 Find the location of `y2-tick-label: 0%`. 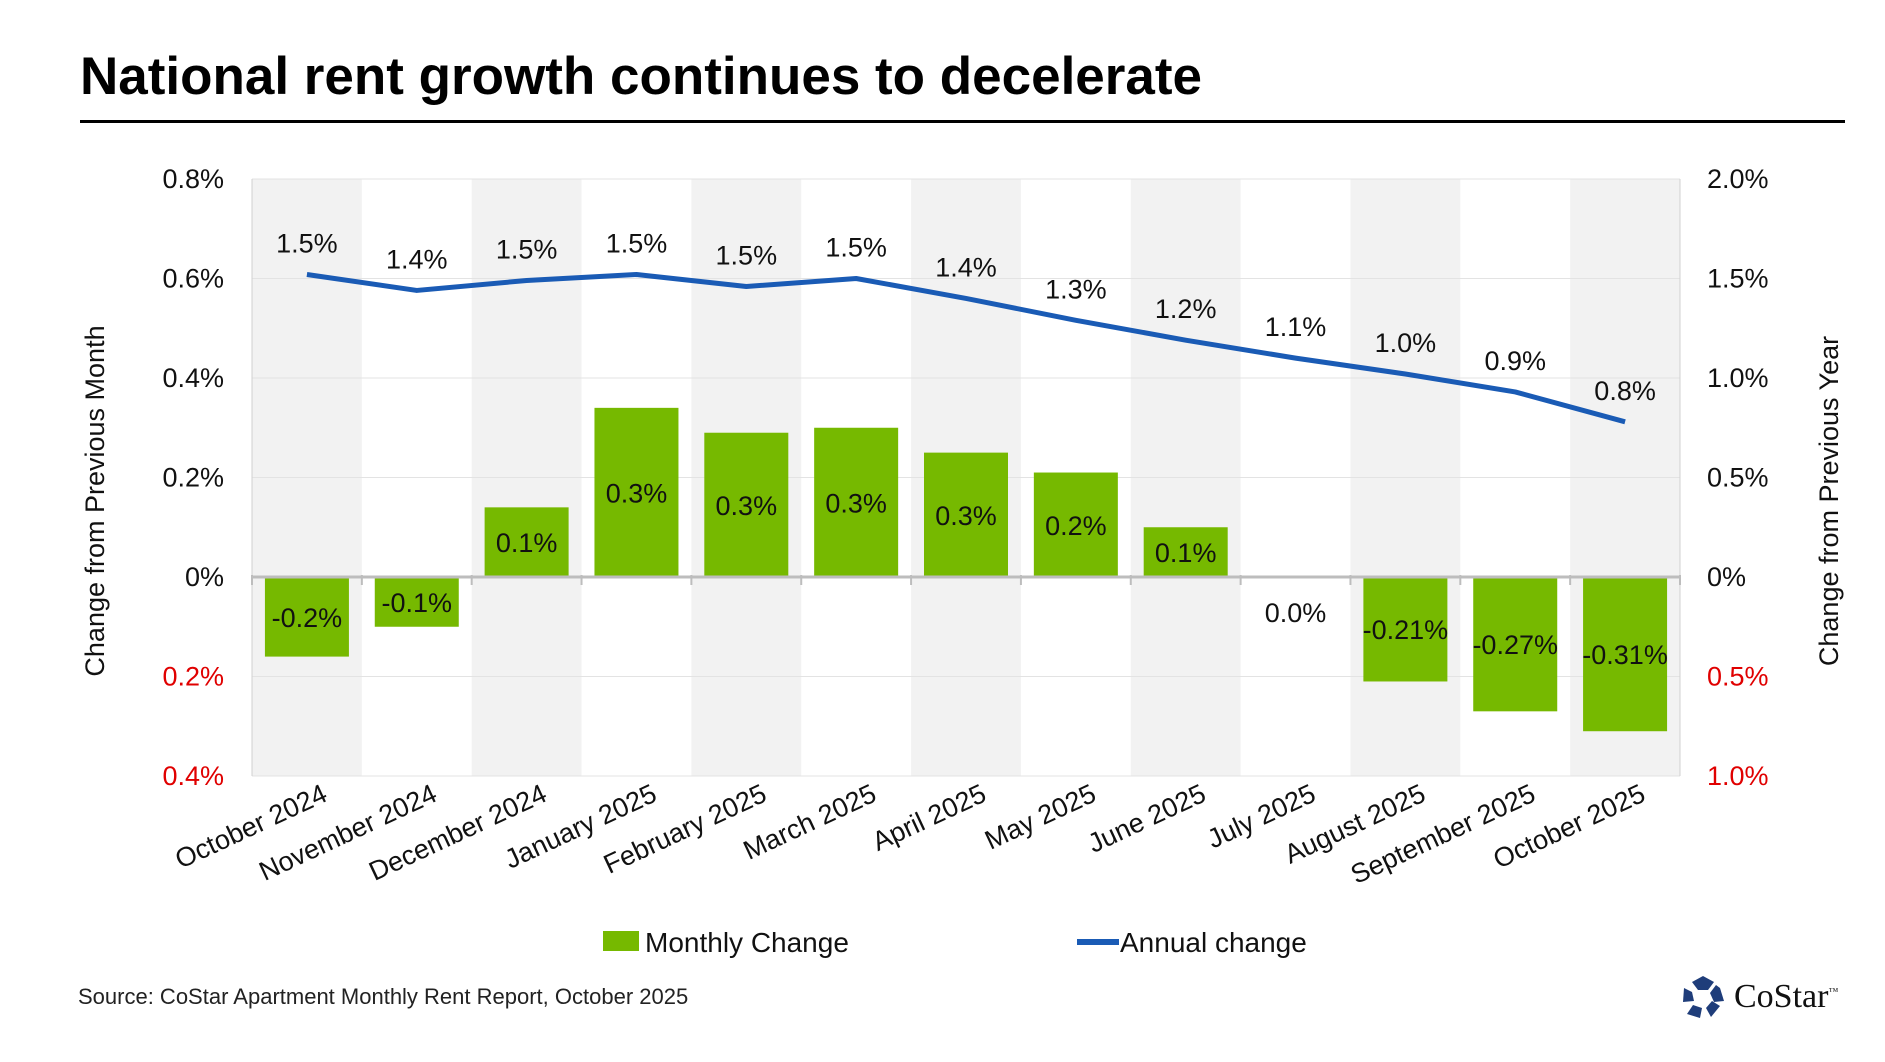

y2-tick-label: 0% is located at coordinates (1726, 577).